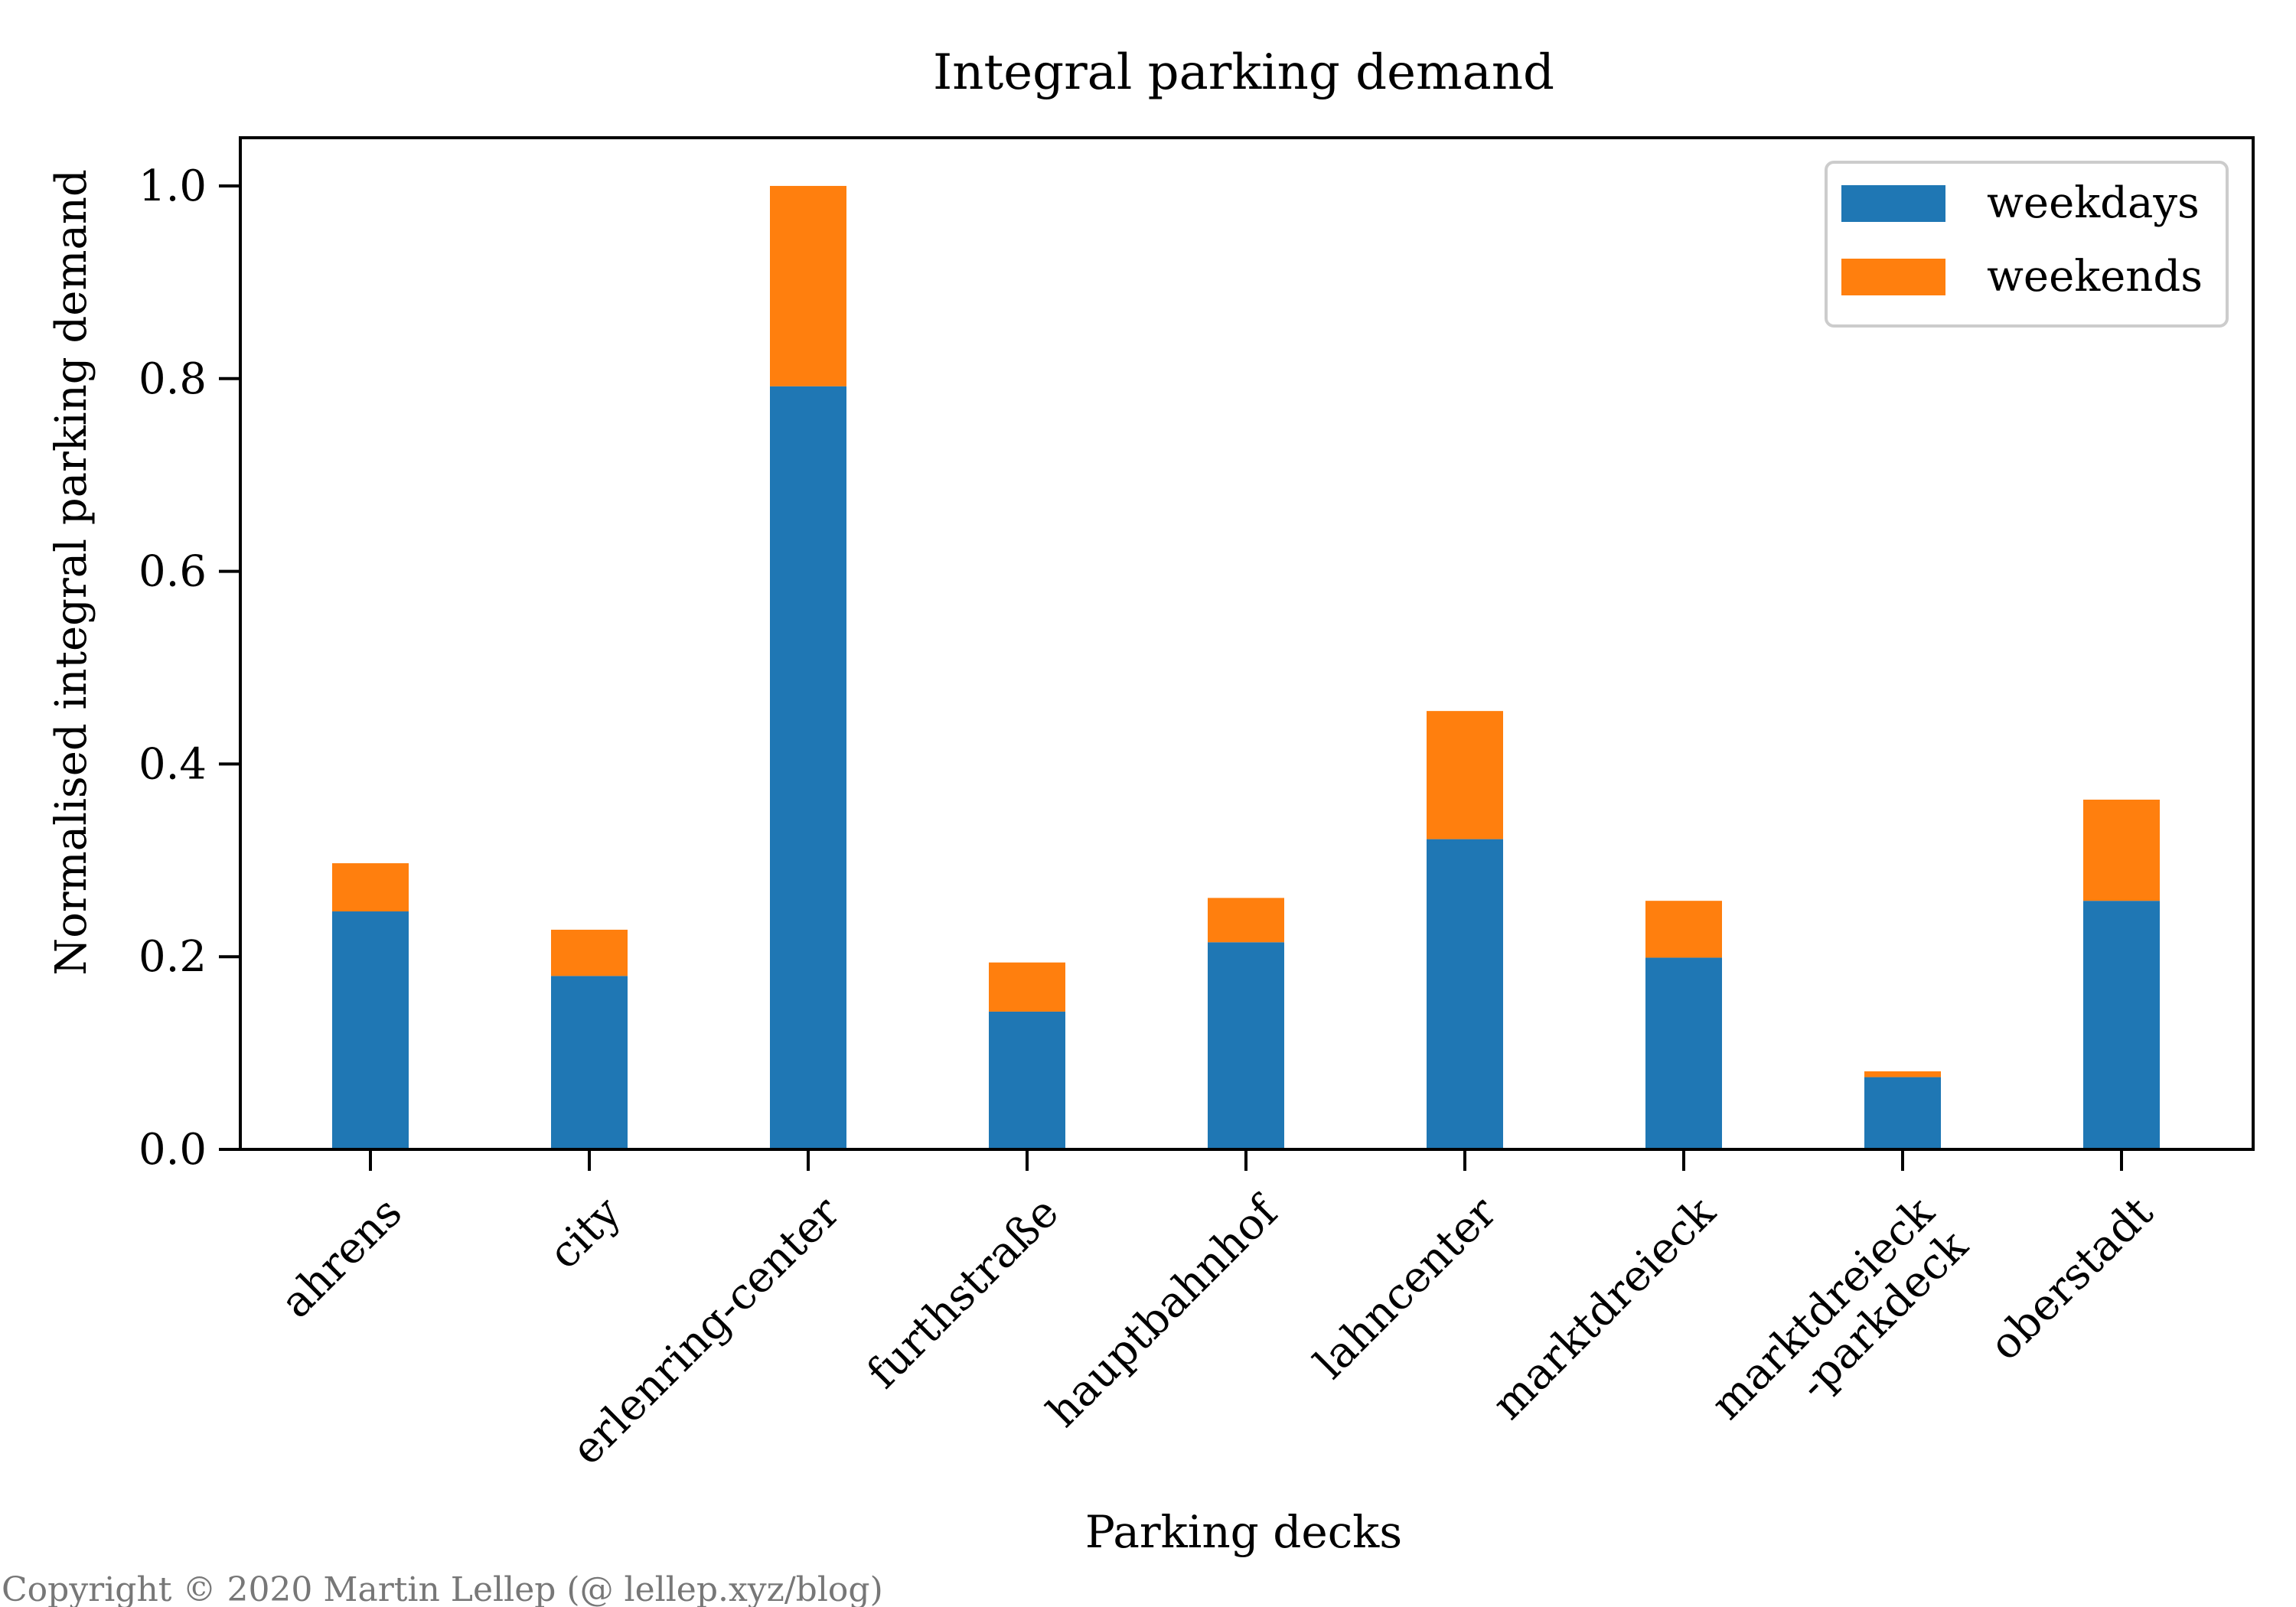 This screenshot has height=1607, width=2296. Describe the element at coordinates (2071, 1279) in the screenshot. I see `x-tick-label-8: oberstadt` at that location.